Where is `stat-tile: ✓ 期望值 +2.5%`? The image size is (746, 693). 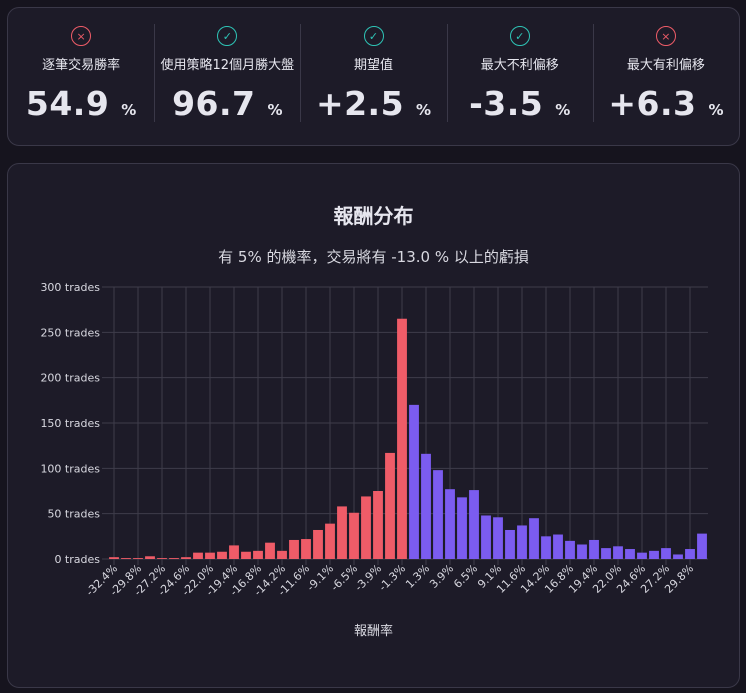
stat-tile: ✓ 期望值 +2.5% is located at coordinates (373, 76).